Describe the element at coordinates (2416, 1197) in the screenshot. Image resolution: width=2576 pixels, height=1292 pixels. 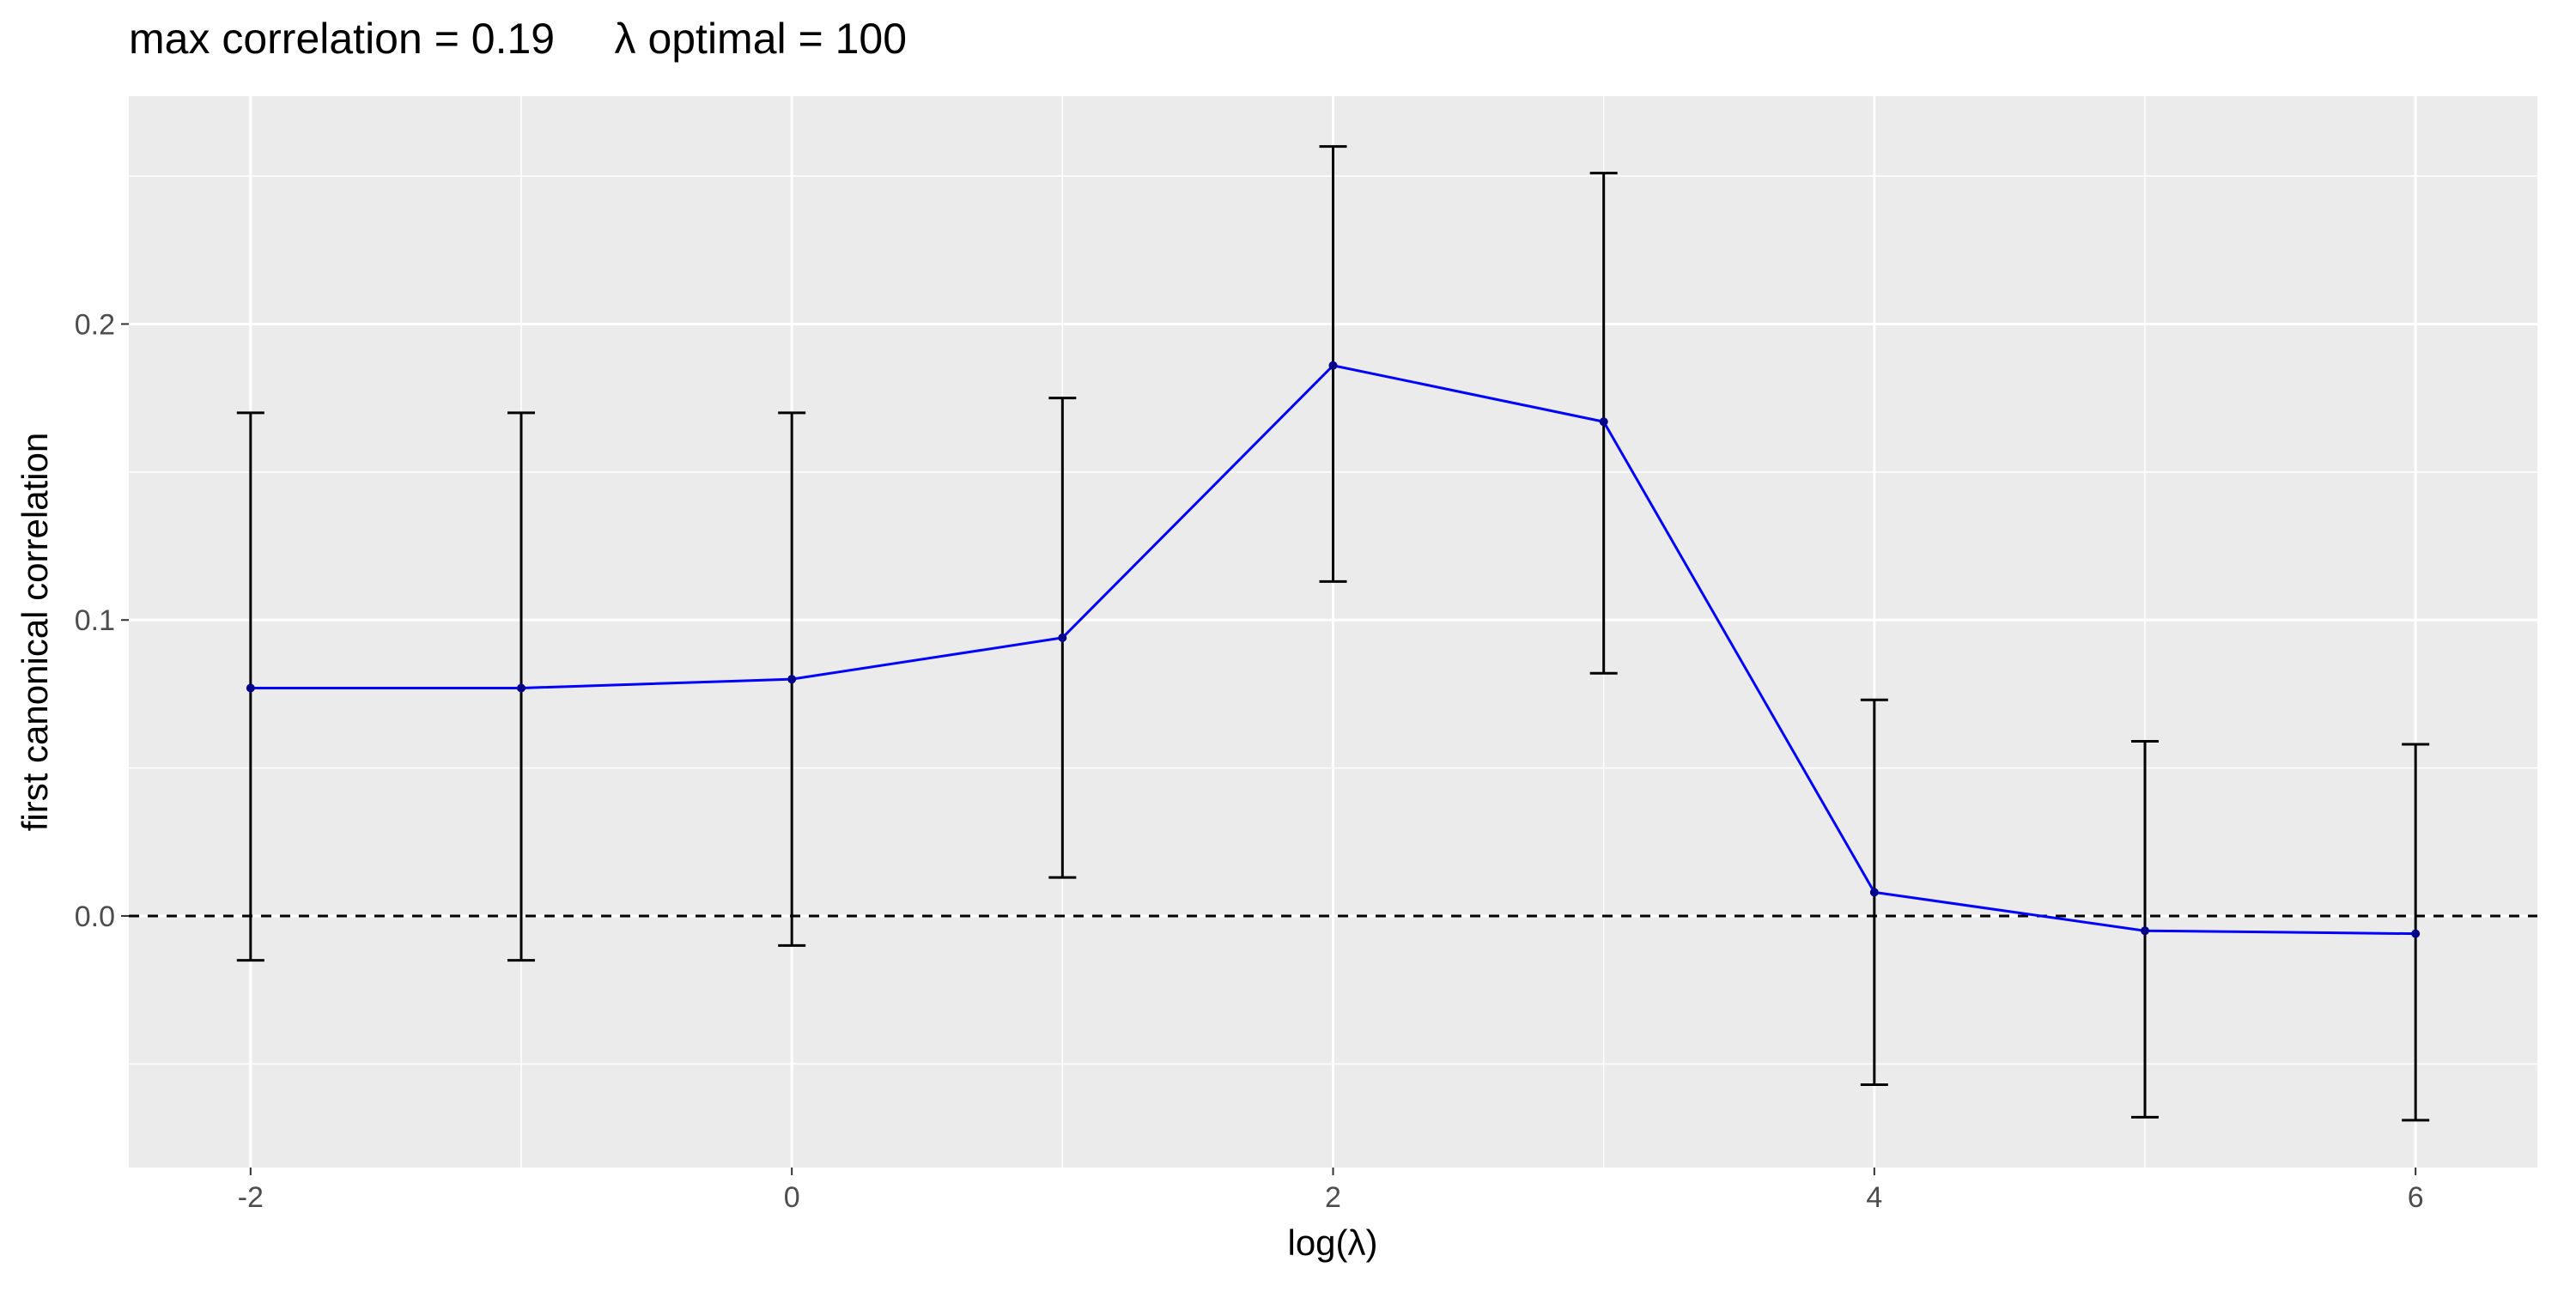
I see `x-tick-label: 6` at that location.